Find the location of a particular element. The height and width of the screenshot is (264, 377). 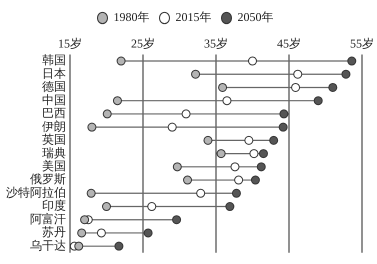

y-tick-label: 瑞典 is located at coordinates (54, 153).